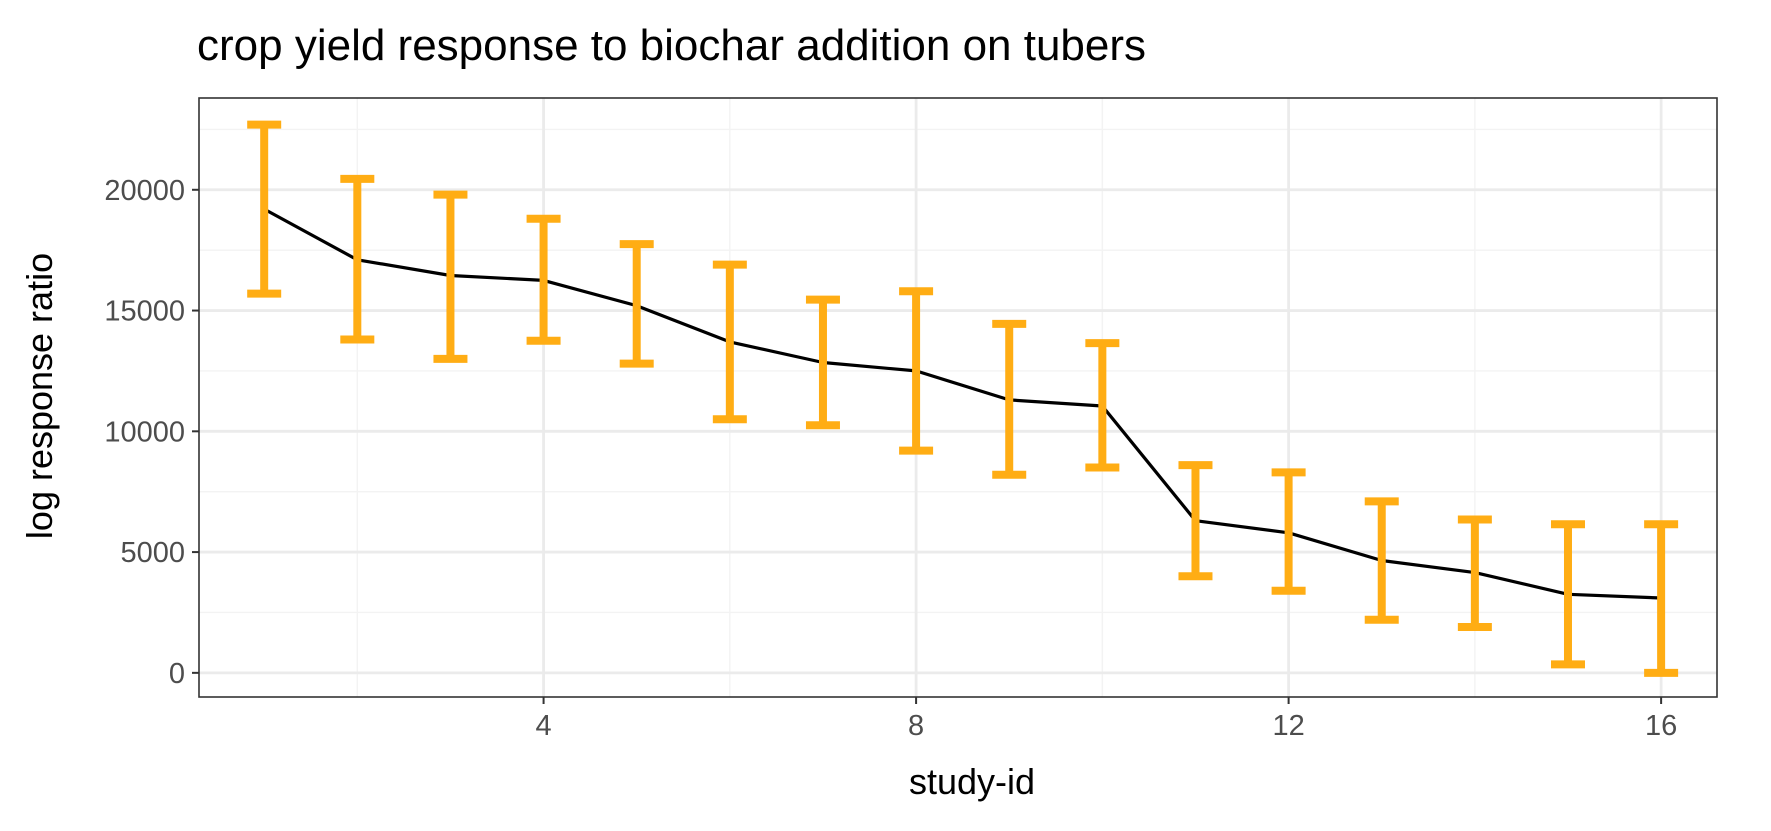 This screenshot has width=1771, height=831. What do you see at coordinates (144, 191) in the screenshot?
I see `y-tick-label: 20000` at bounding box center [144, 191].